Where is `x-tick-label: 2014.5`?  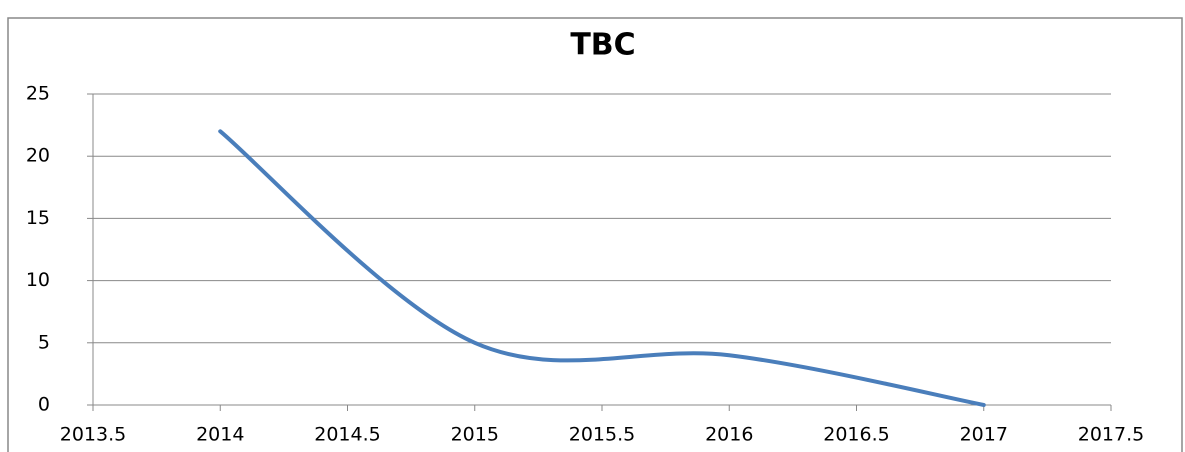 x-tick-label: 2014.5 is located at coordinates (347, 435).